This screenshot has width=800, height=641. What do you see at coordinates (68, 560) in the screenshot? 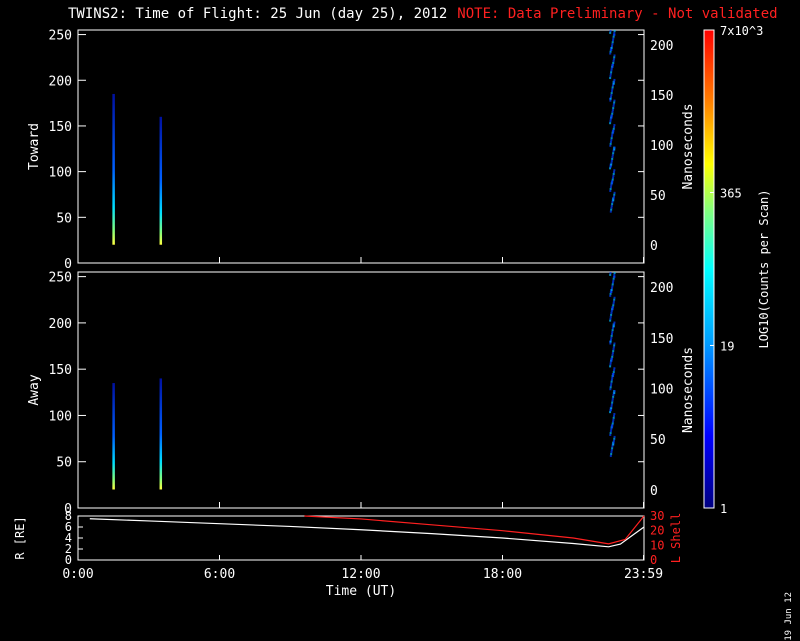
I see `orbit-y-tick-label: 0` at bounding box center [68, 560].